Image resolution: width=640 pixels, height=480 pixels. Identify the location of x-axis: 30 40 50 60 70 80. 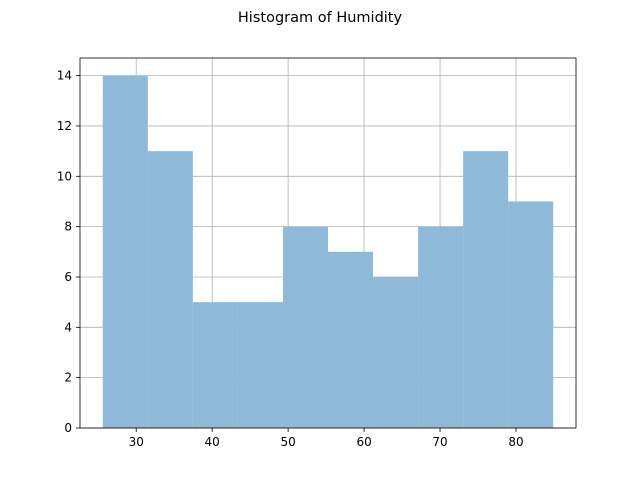
(326, 438).